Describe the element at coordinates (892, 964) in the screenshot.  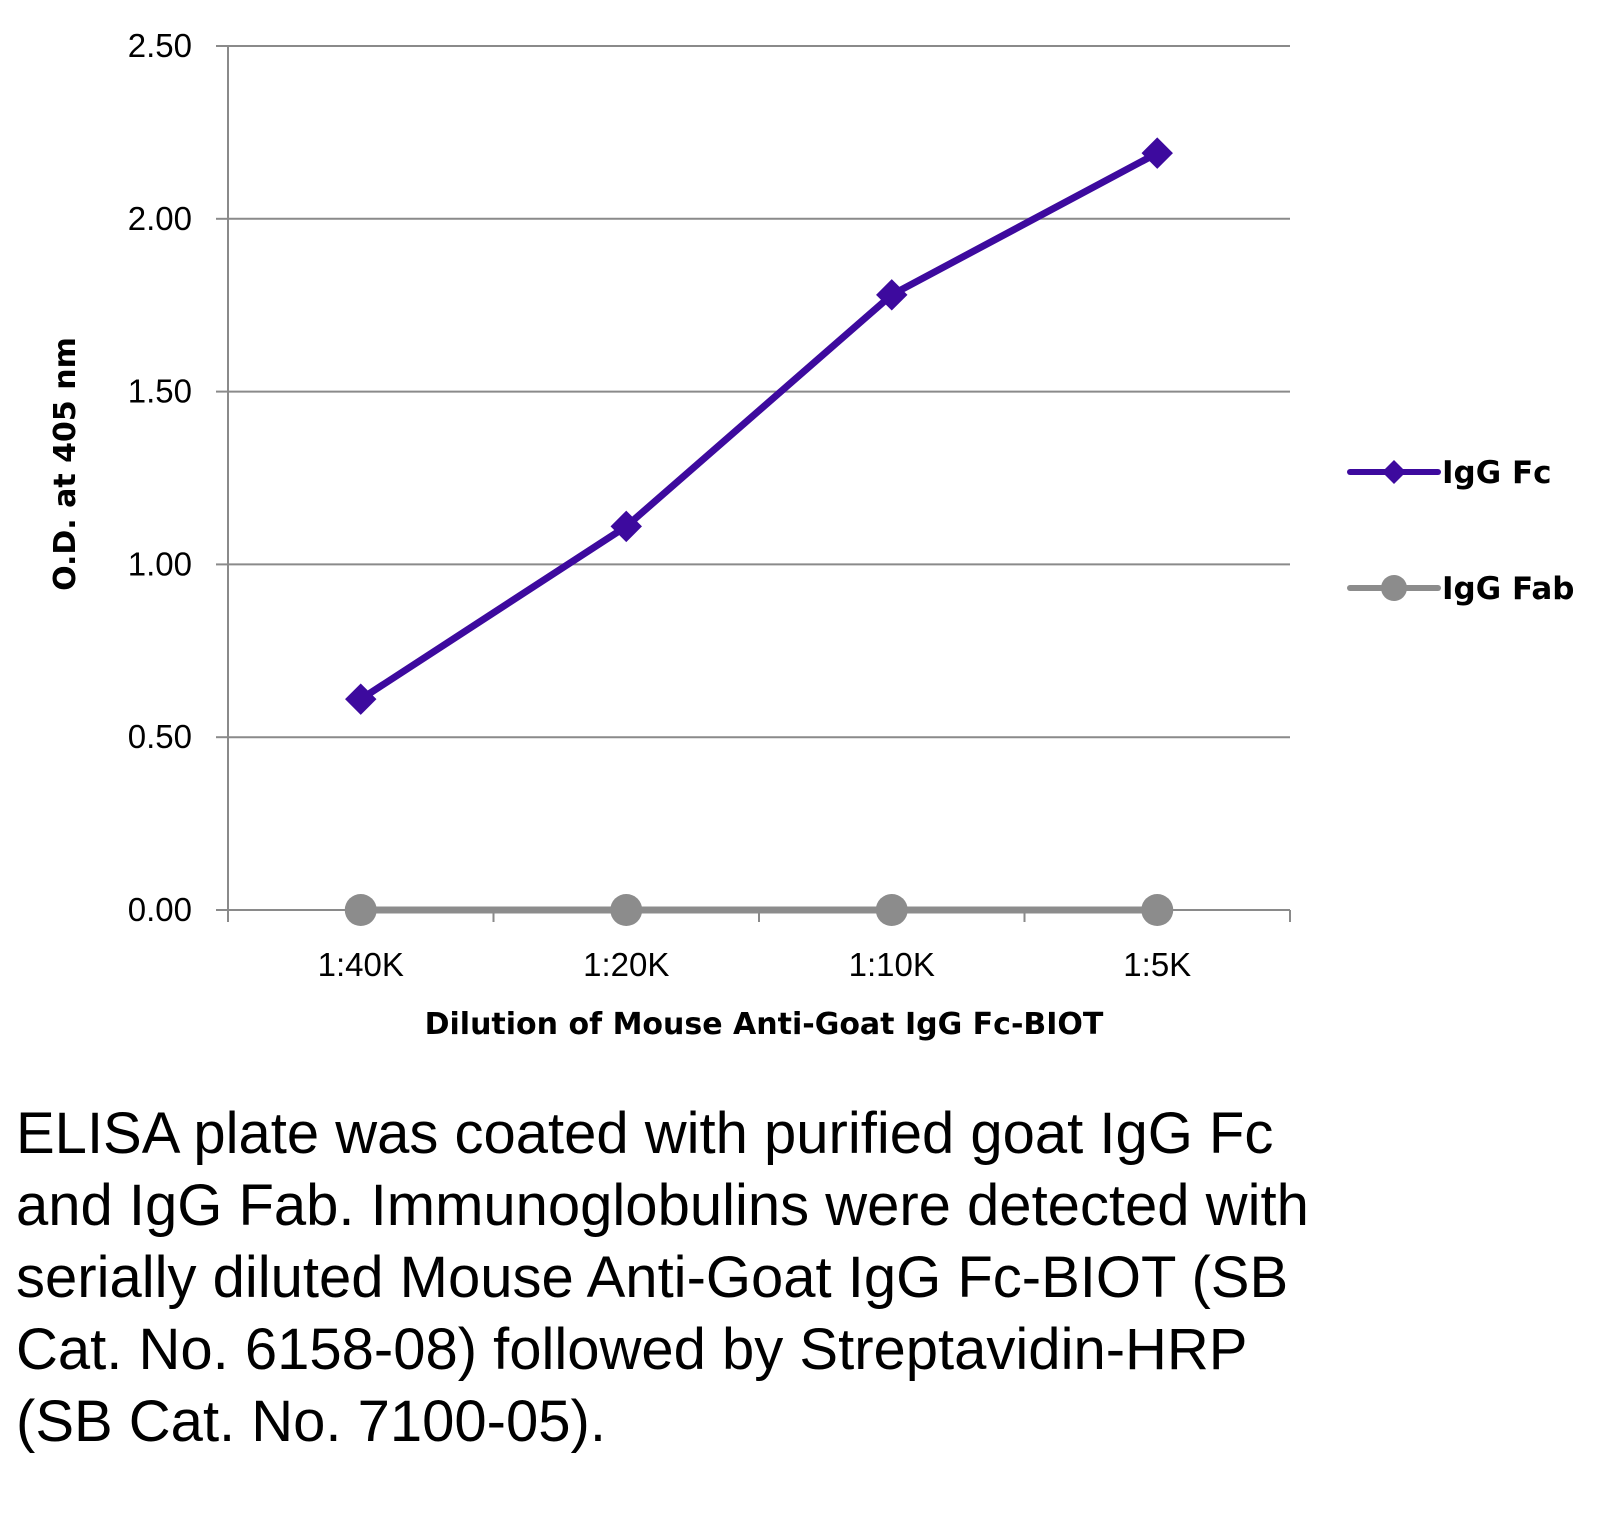
I see `x-tick-label: 1:10K` at that location.